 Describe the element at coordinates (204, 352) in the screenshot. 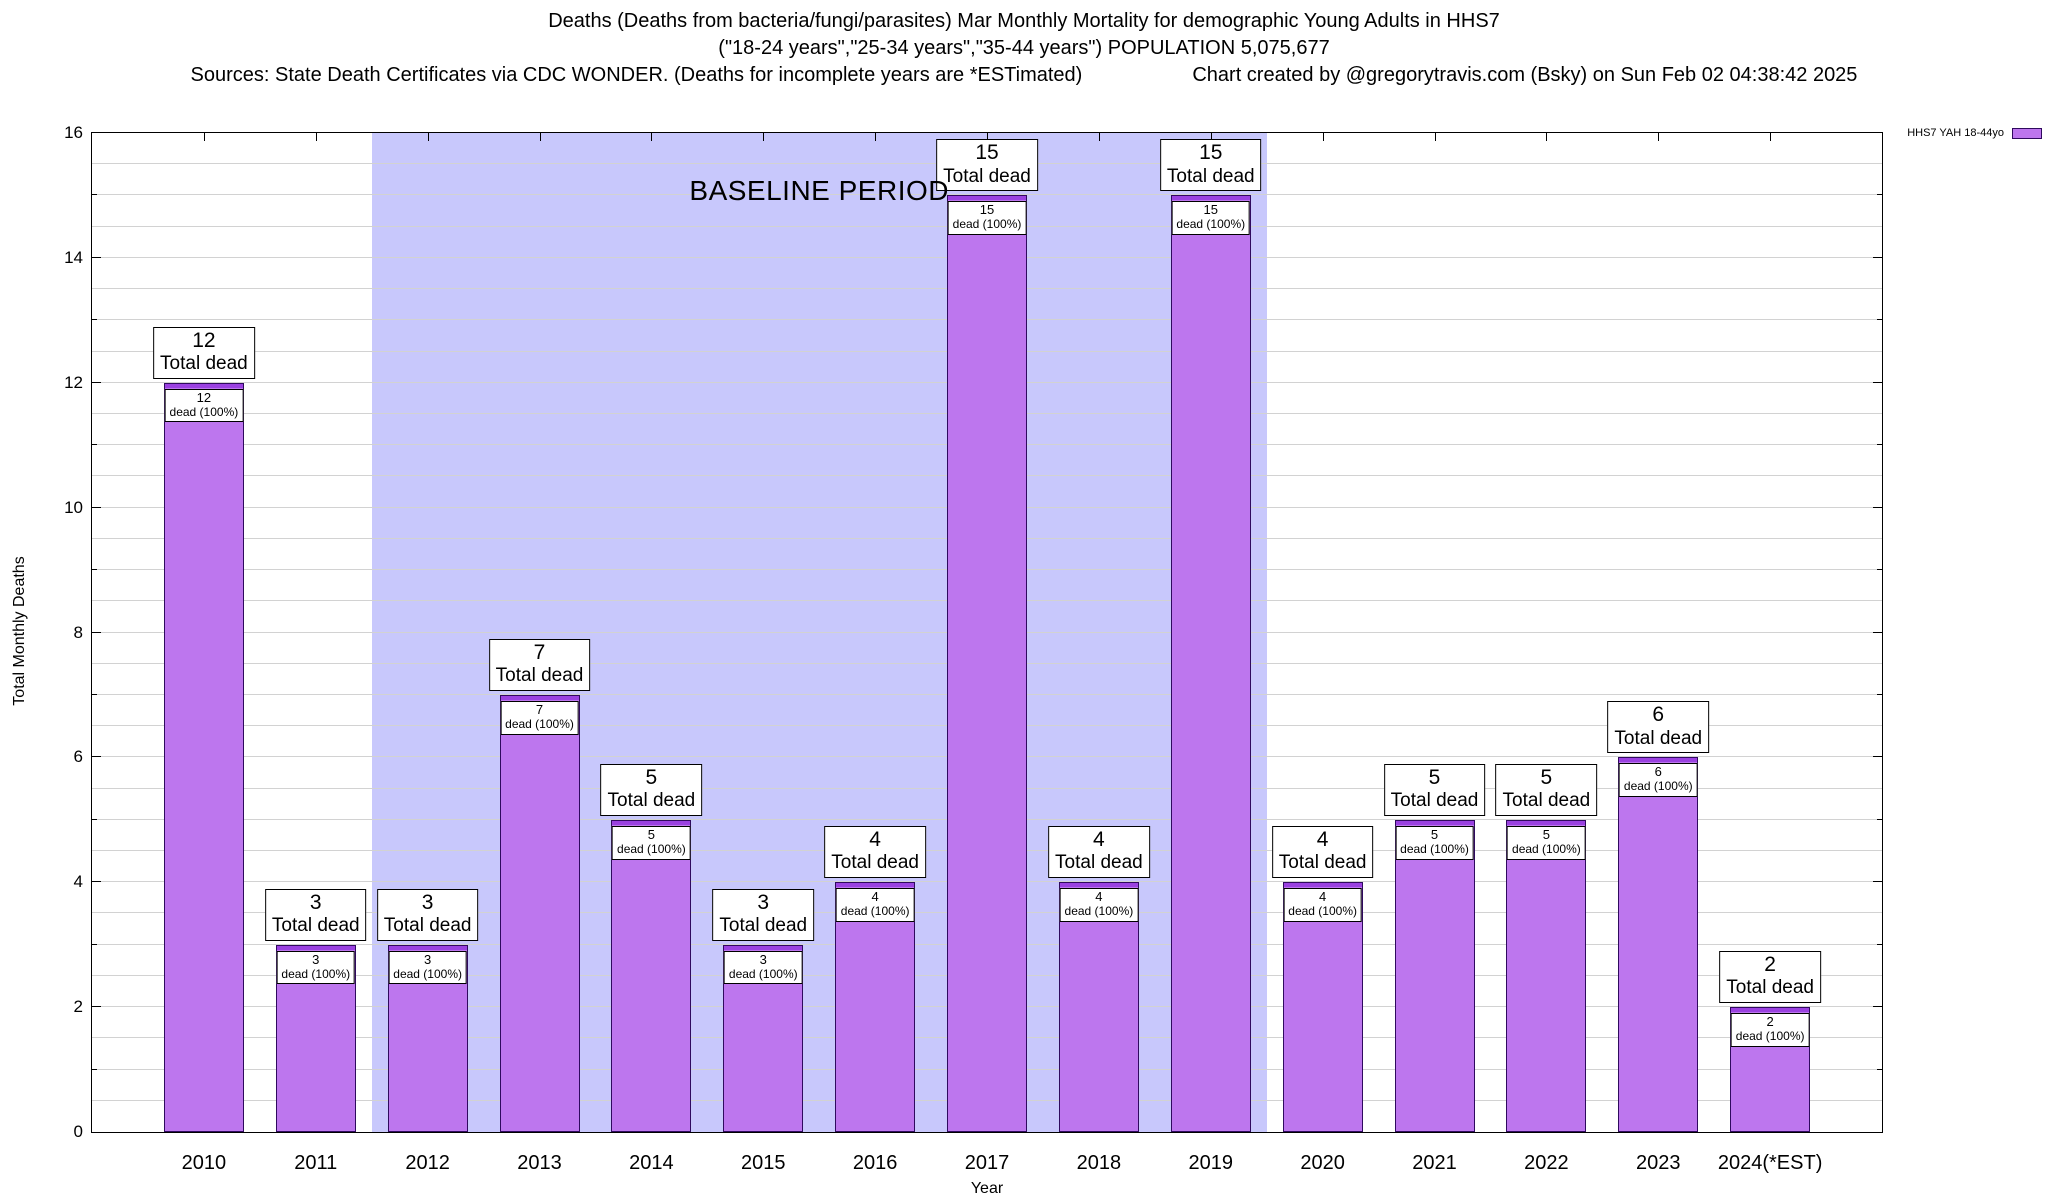

I see `bar-total-label: 12 Total dead` at that location.